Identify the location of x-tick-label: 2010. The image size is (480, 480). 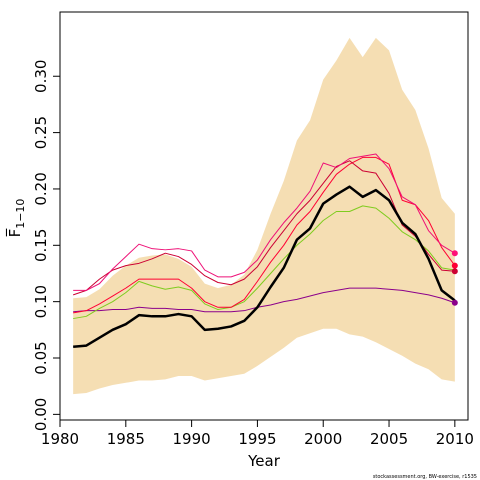
(455, 439).